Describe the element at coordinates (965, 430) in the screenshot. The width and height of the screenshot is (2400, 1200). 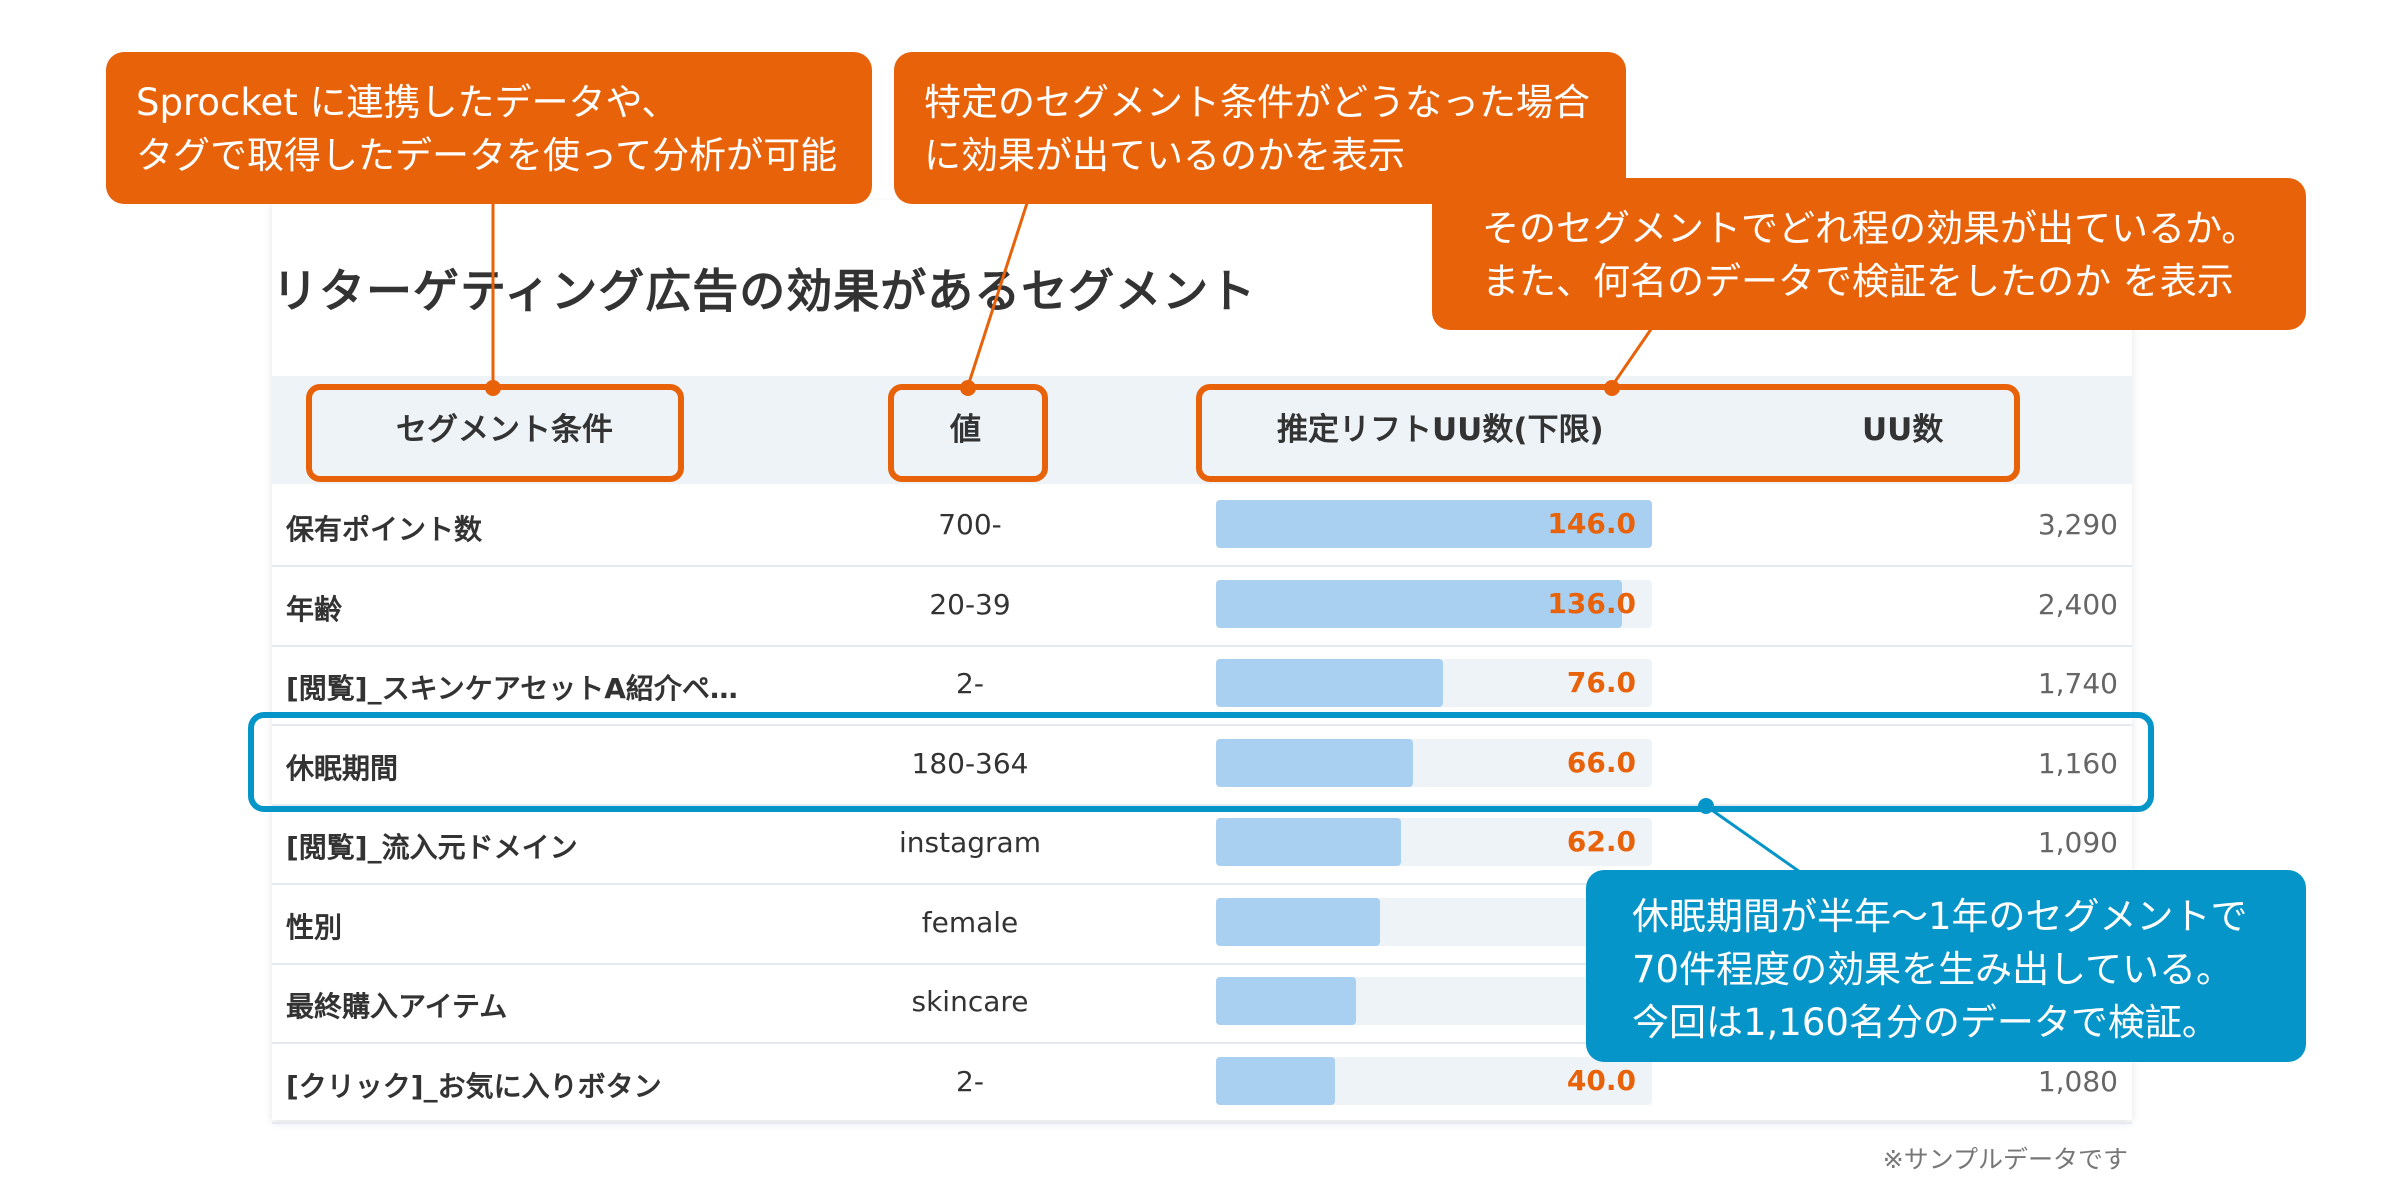
I see `header-value: 値` at that location.